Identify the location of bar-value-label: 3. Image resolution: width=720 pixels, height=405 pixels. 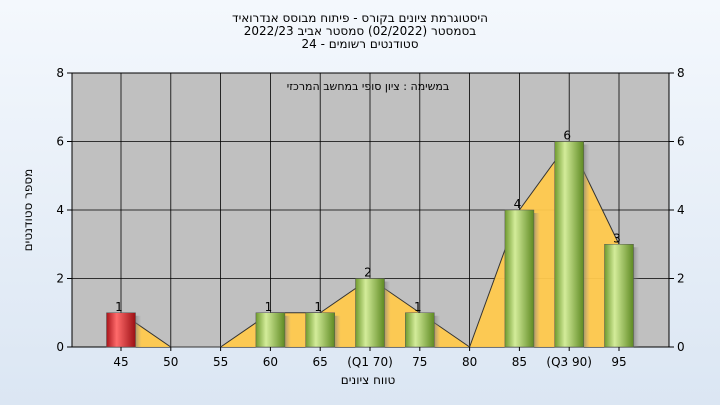
(617, 238).